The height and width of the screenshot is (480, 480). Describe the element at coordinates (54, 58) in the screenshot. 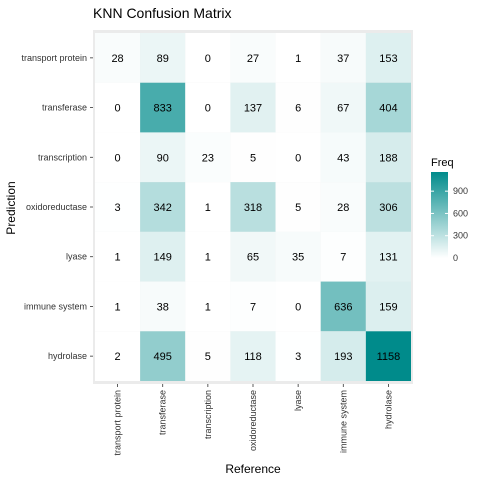

I see `y-tick-label: transport protein` at that location.